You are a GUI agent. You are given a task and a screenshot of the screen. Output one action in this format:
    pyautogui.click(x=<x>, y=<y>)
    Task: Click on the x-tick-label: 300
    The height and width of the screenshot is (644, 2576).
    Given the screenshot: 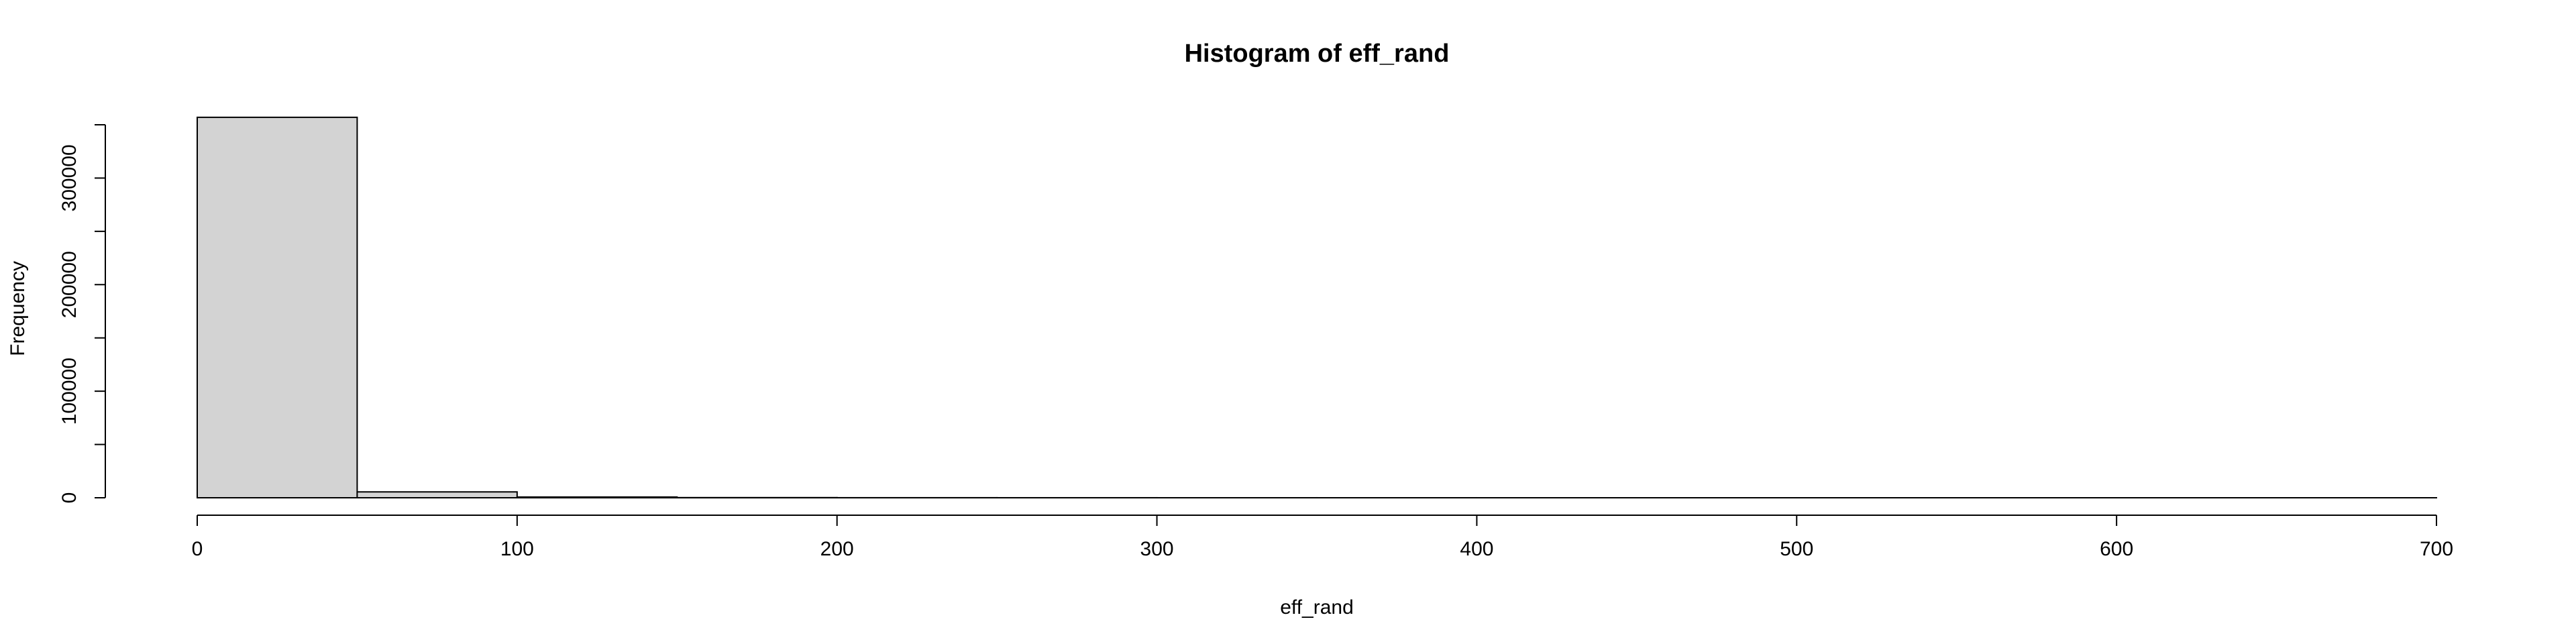 What is the action you would take?
    pyautogui.click(x=1157, y=549)
    